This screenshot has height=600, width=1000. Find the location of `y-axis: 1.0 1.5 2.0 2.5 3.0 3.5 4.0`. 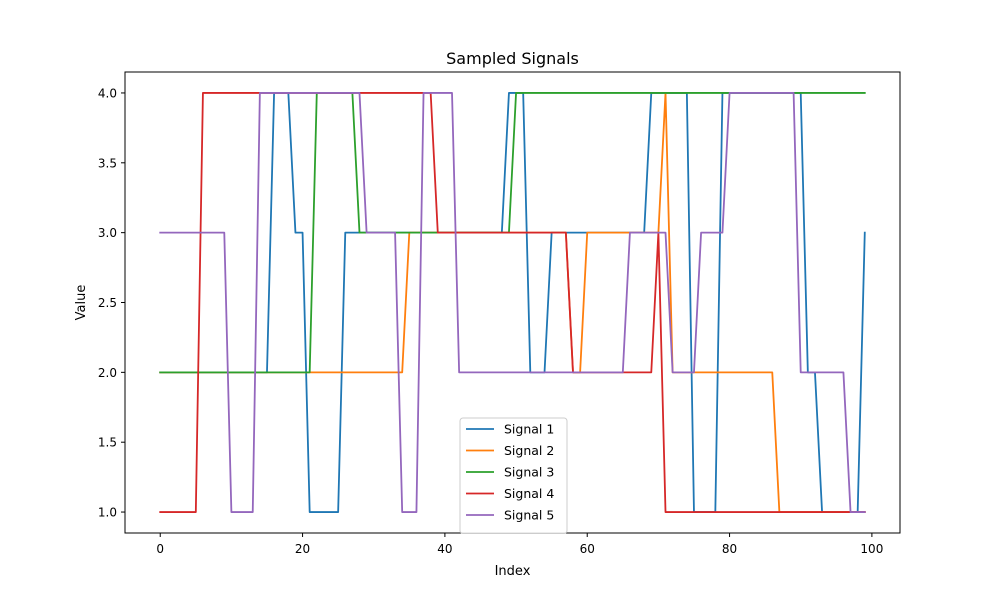

y-axis: 1.0 1.5 2.0 2.5 3.0 3.5 4.0 is located at coordinates (111, 303).